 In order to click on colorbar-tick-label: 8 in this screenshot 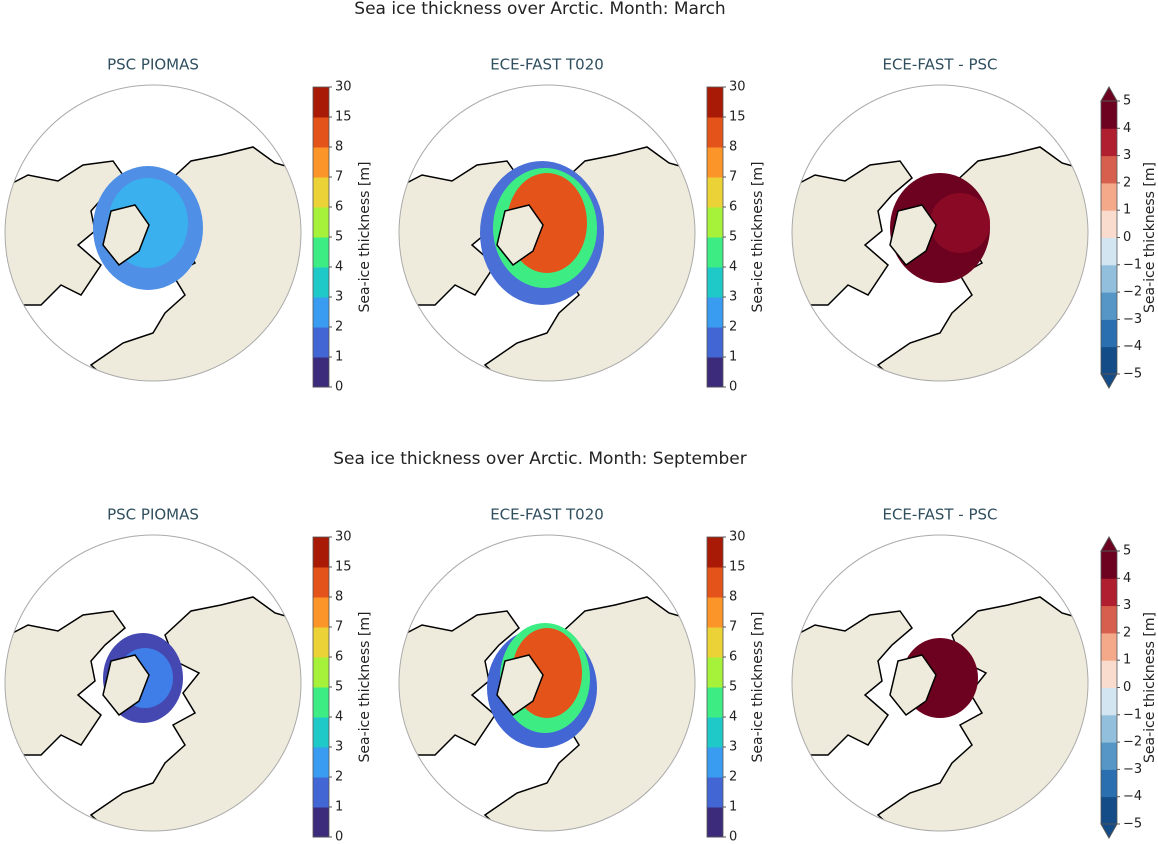, I will do `click(733, 597)`.